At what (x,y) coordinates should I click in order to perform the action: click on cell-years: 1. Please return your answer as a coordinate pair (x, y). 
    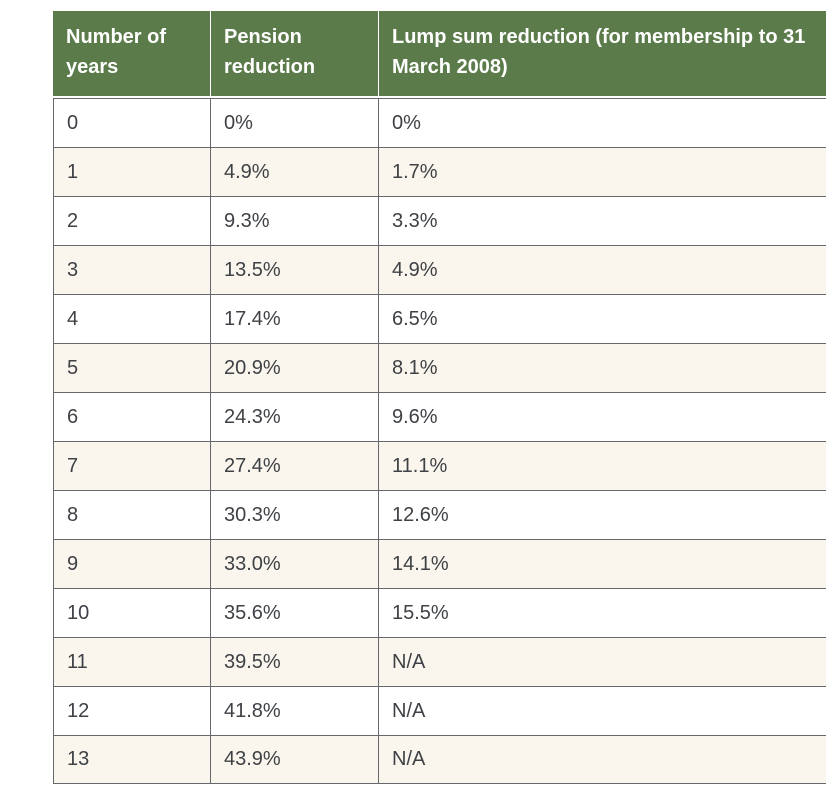
    Looking at the image, I should click on (131, 171).